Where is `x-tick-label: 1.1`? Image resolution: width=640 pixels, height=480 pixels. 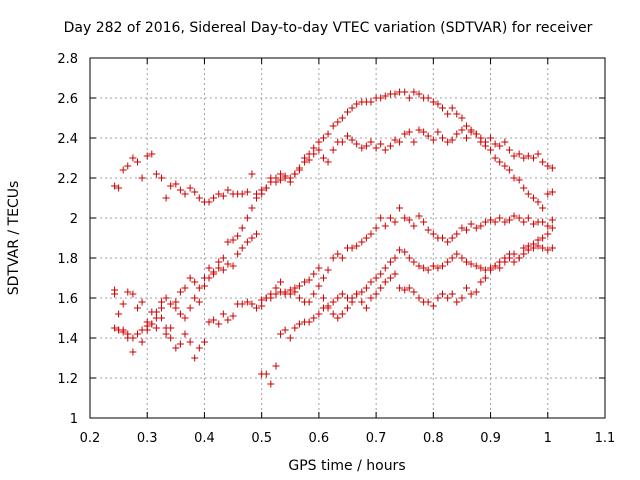
x-tick-label: 1.1 is located at coordinates (605, 438).